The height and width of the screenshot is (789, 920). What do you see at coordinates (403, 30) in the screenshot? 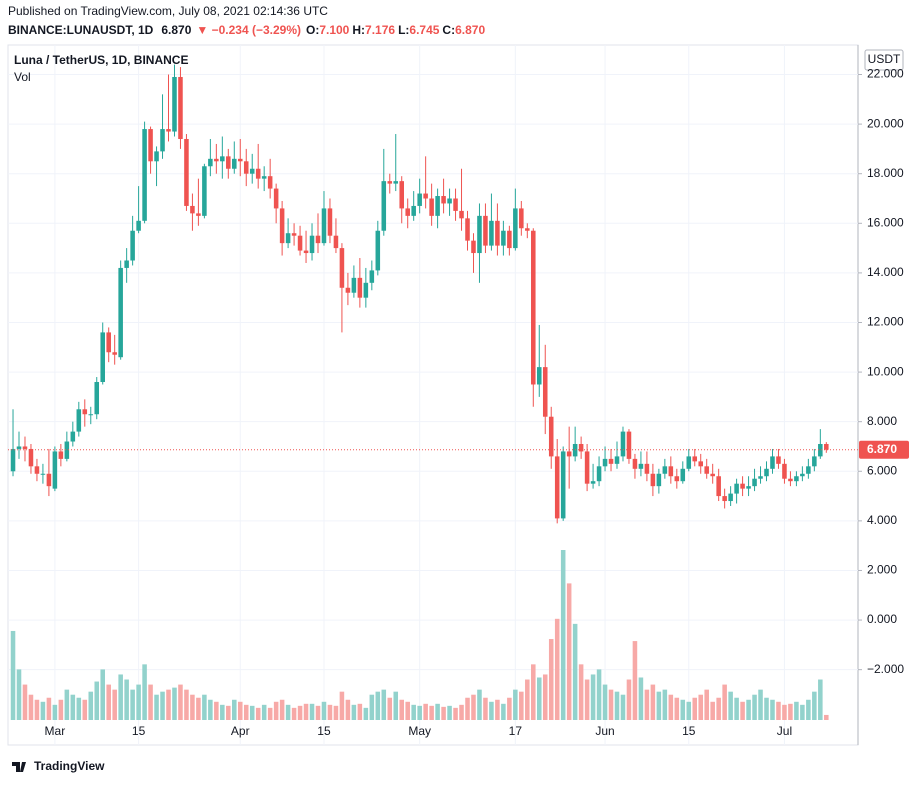
I see `l-label: L:` at bounding box center [403, 30].